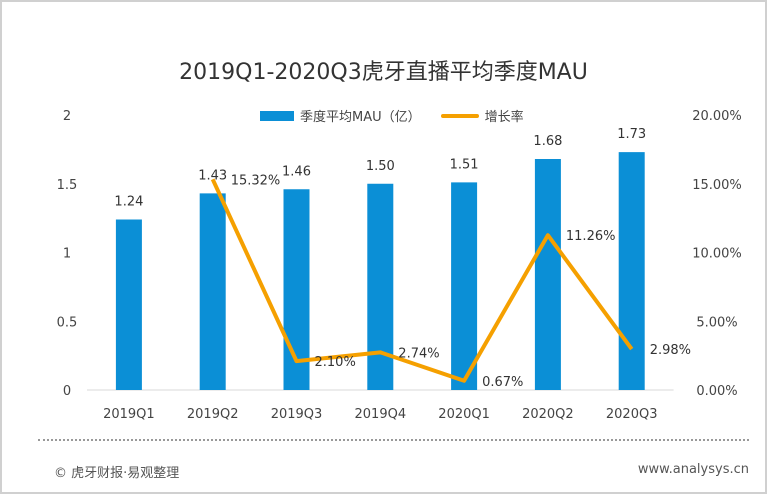 This screenshot has height=496, width=767. What do you see at coordinates (128, 202) in the screenshot?
I see `bar-value-label: 1.24` at bounding box center [128, 202].